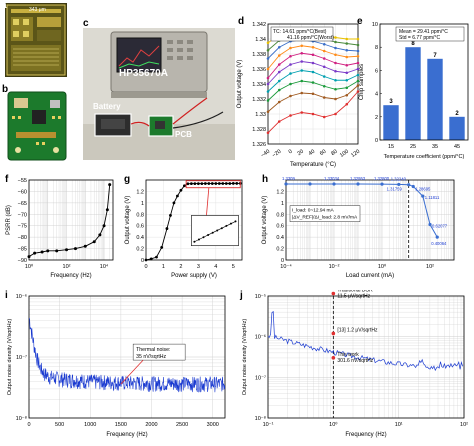 Image resolution: width=474 pixels, height=446 pixels. I want to click on x-tick-label: 2000, so click(151, 425).